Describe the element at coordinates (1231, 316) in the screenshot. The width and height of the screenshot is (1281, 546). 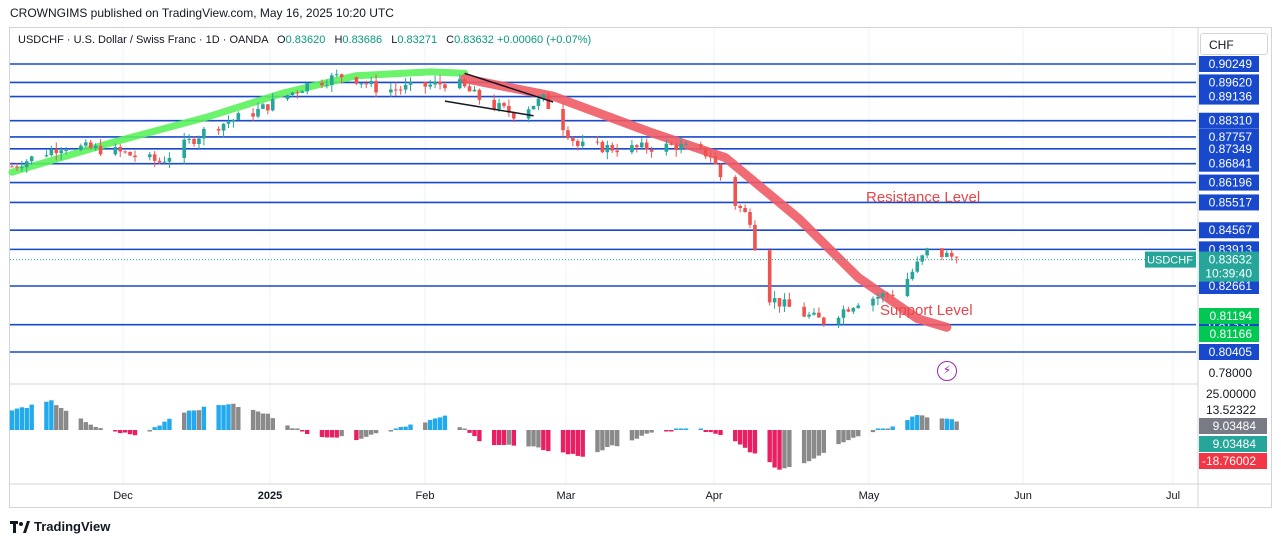
I see `highlight-price-label: 0.81194` at that location.